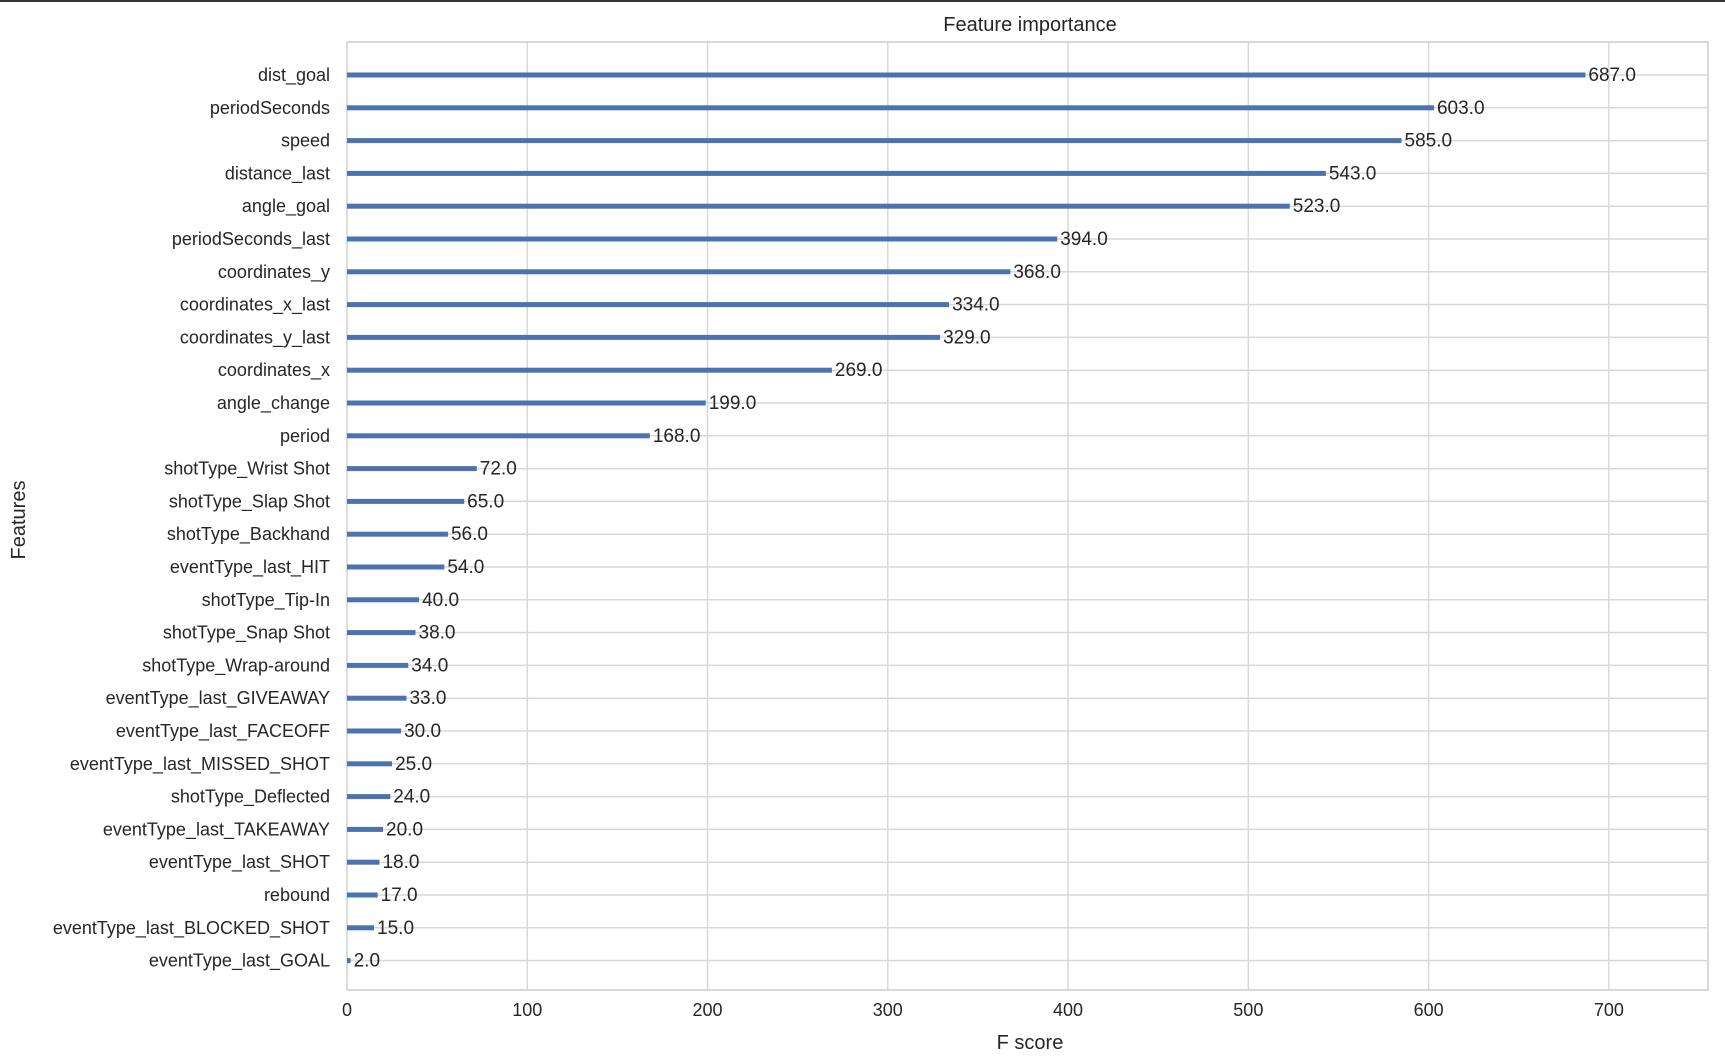 This screenshot has height=1064, width=1725. I want to click on bar-value-label: 523.0, so click(1317, 206).